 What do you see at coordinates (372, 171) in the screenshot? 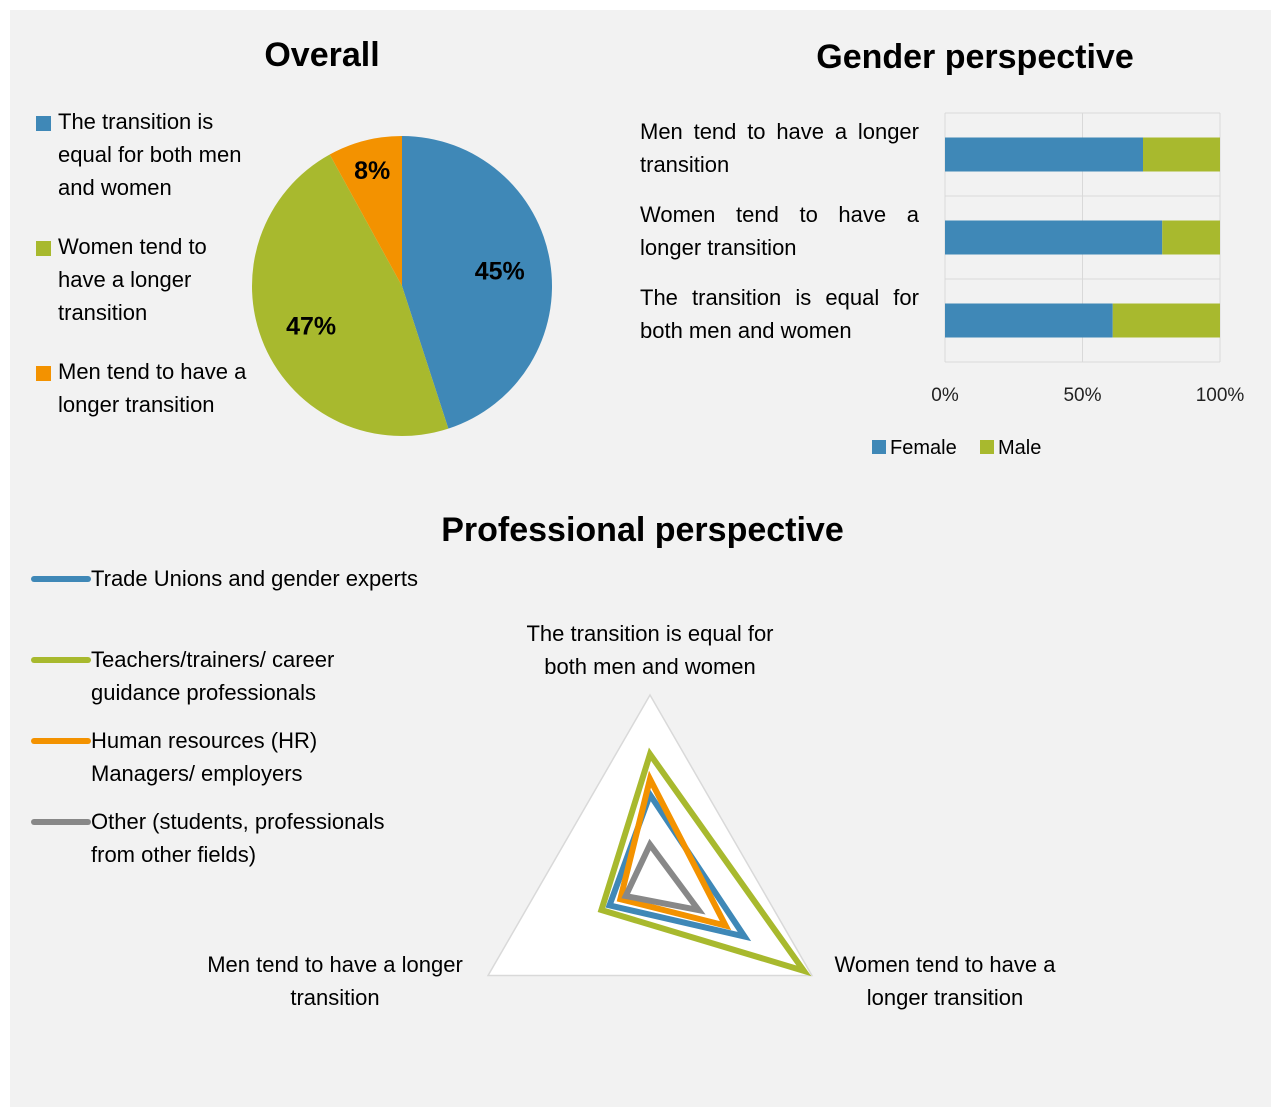
I see `data-label: 8%` at bounding box center [372, 171].